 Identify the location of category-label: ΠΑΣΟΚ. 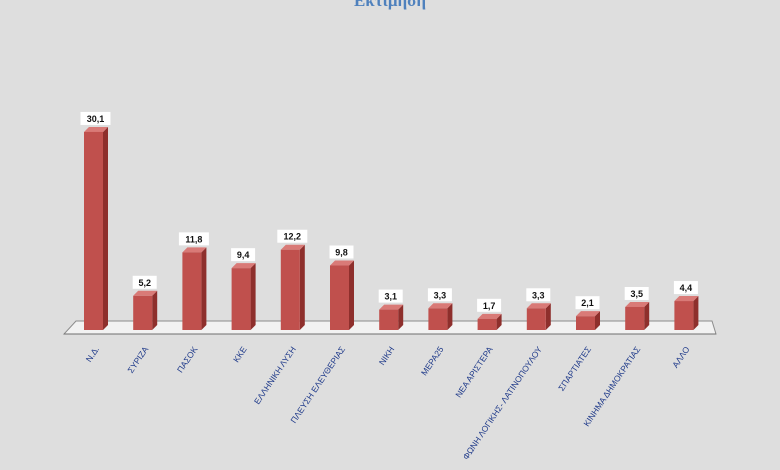
(187, 359).